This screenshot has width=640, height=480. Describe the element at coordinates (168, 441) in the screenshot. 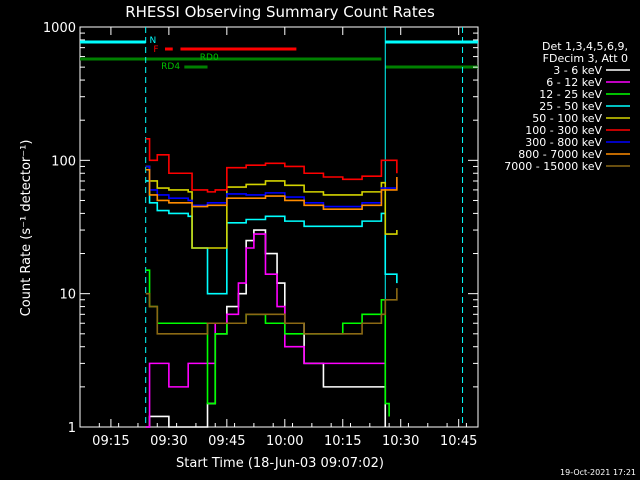

I see `x-tick-label: 09:30` at that location.